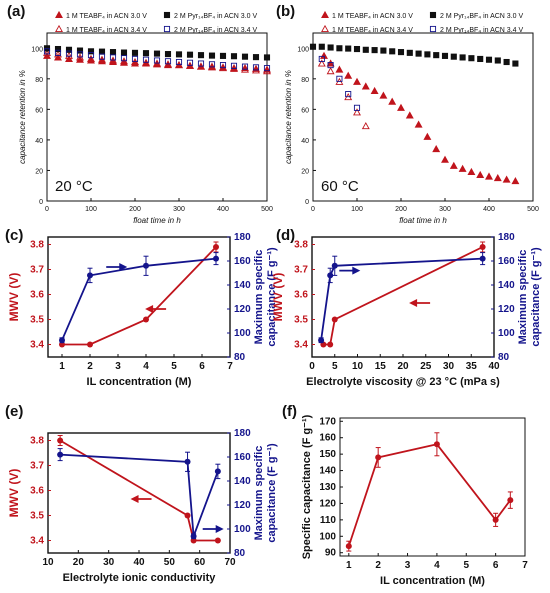 Image resolution: width=550 pixels, height=593 pixels. What do you see at coordinates (37, 245) in the screenshot?
I see `y-tick-label: 3.8` at bounding box center [37, 245].